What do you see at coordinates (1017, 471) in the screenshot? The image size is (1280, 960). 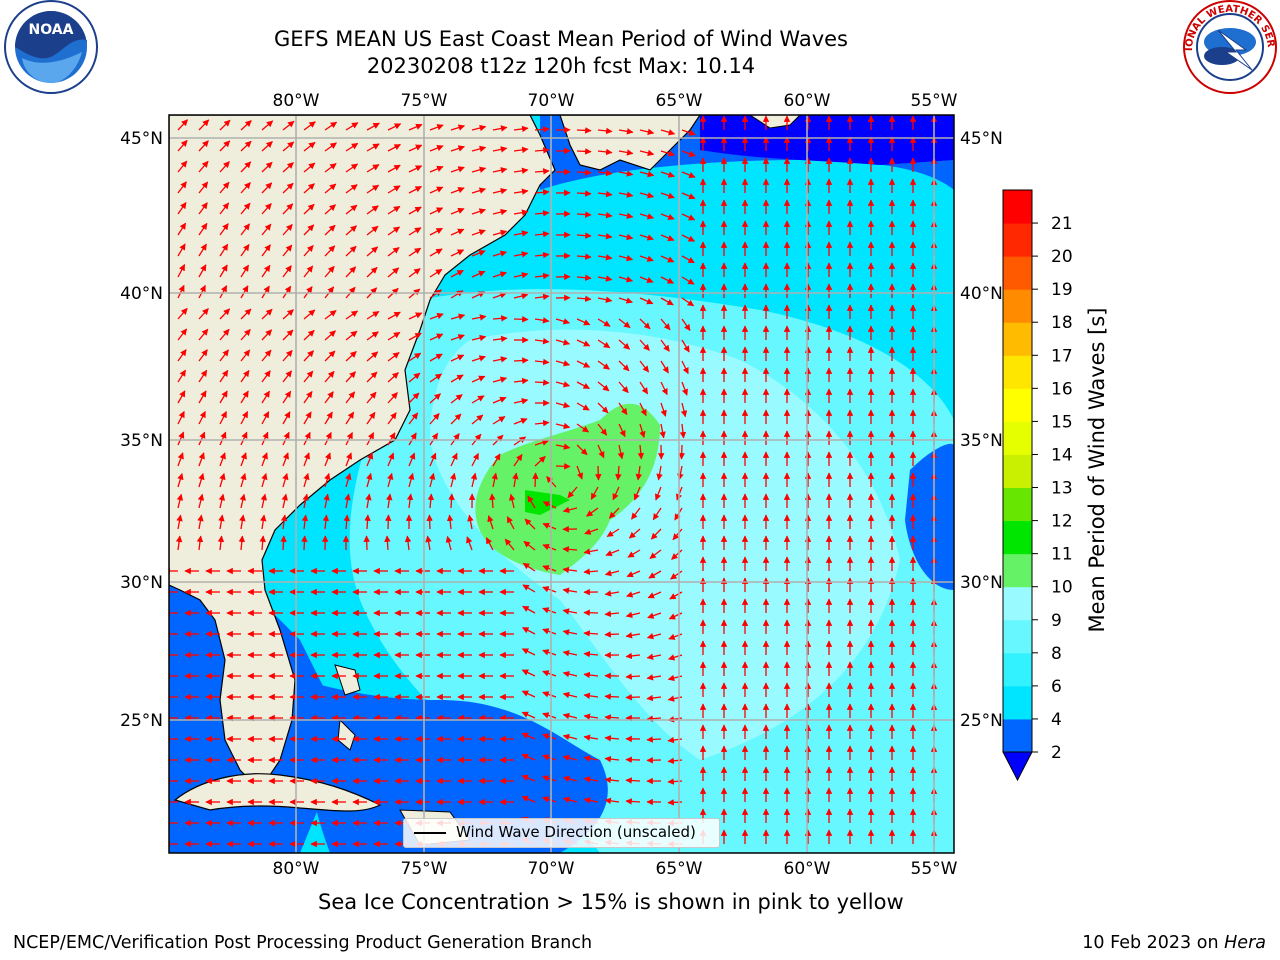 I see `colorbar-frame` at bounding box center [1017, 471].